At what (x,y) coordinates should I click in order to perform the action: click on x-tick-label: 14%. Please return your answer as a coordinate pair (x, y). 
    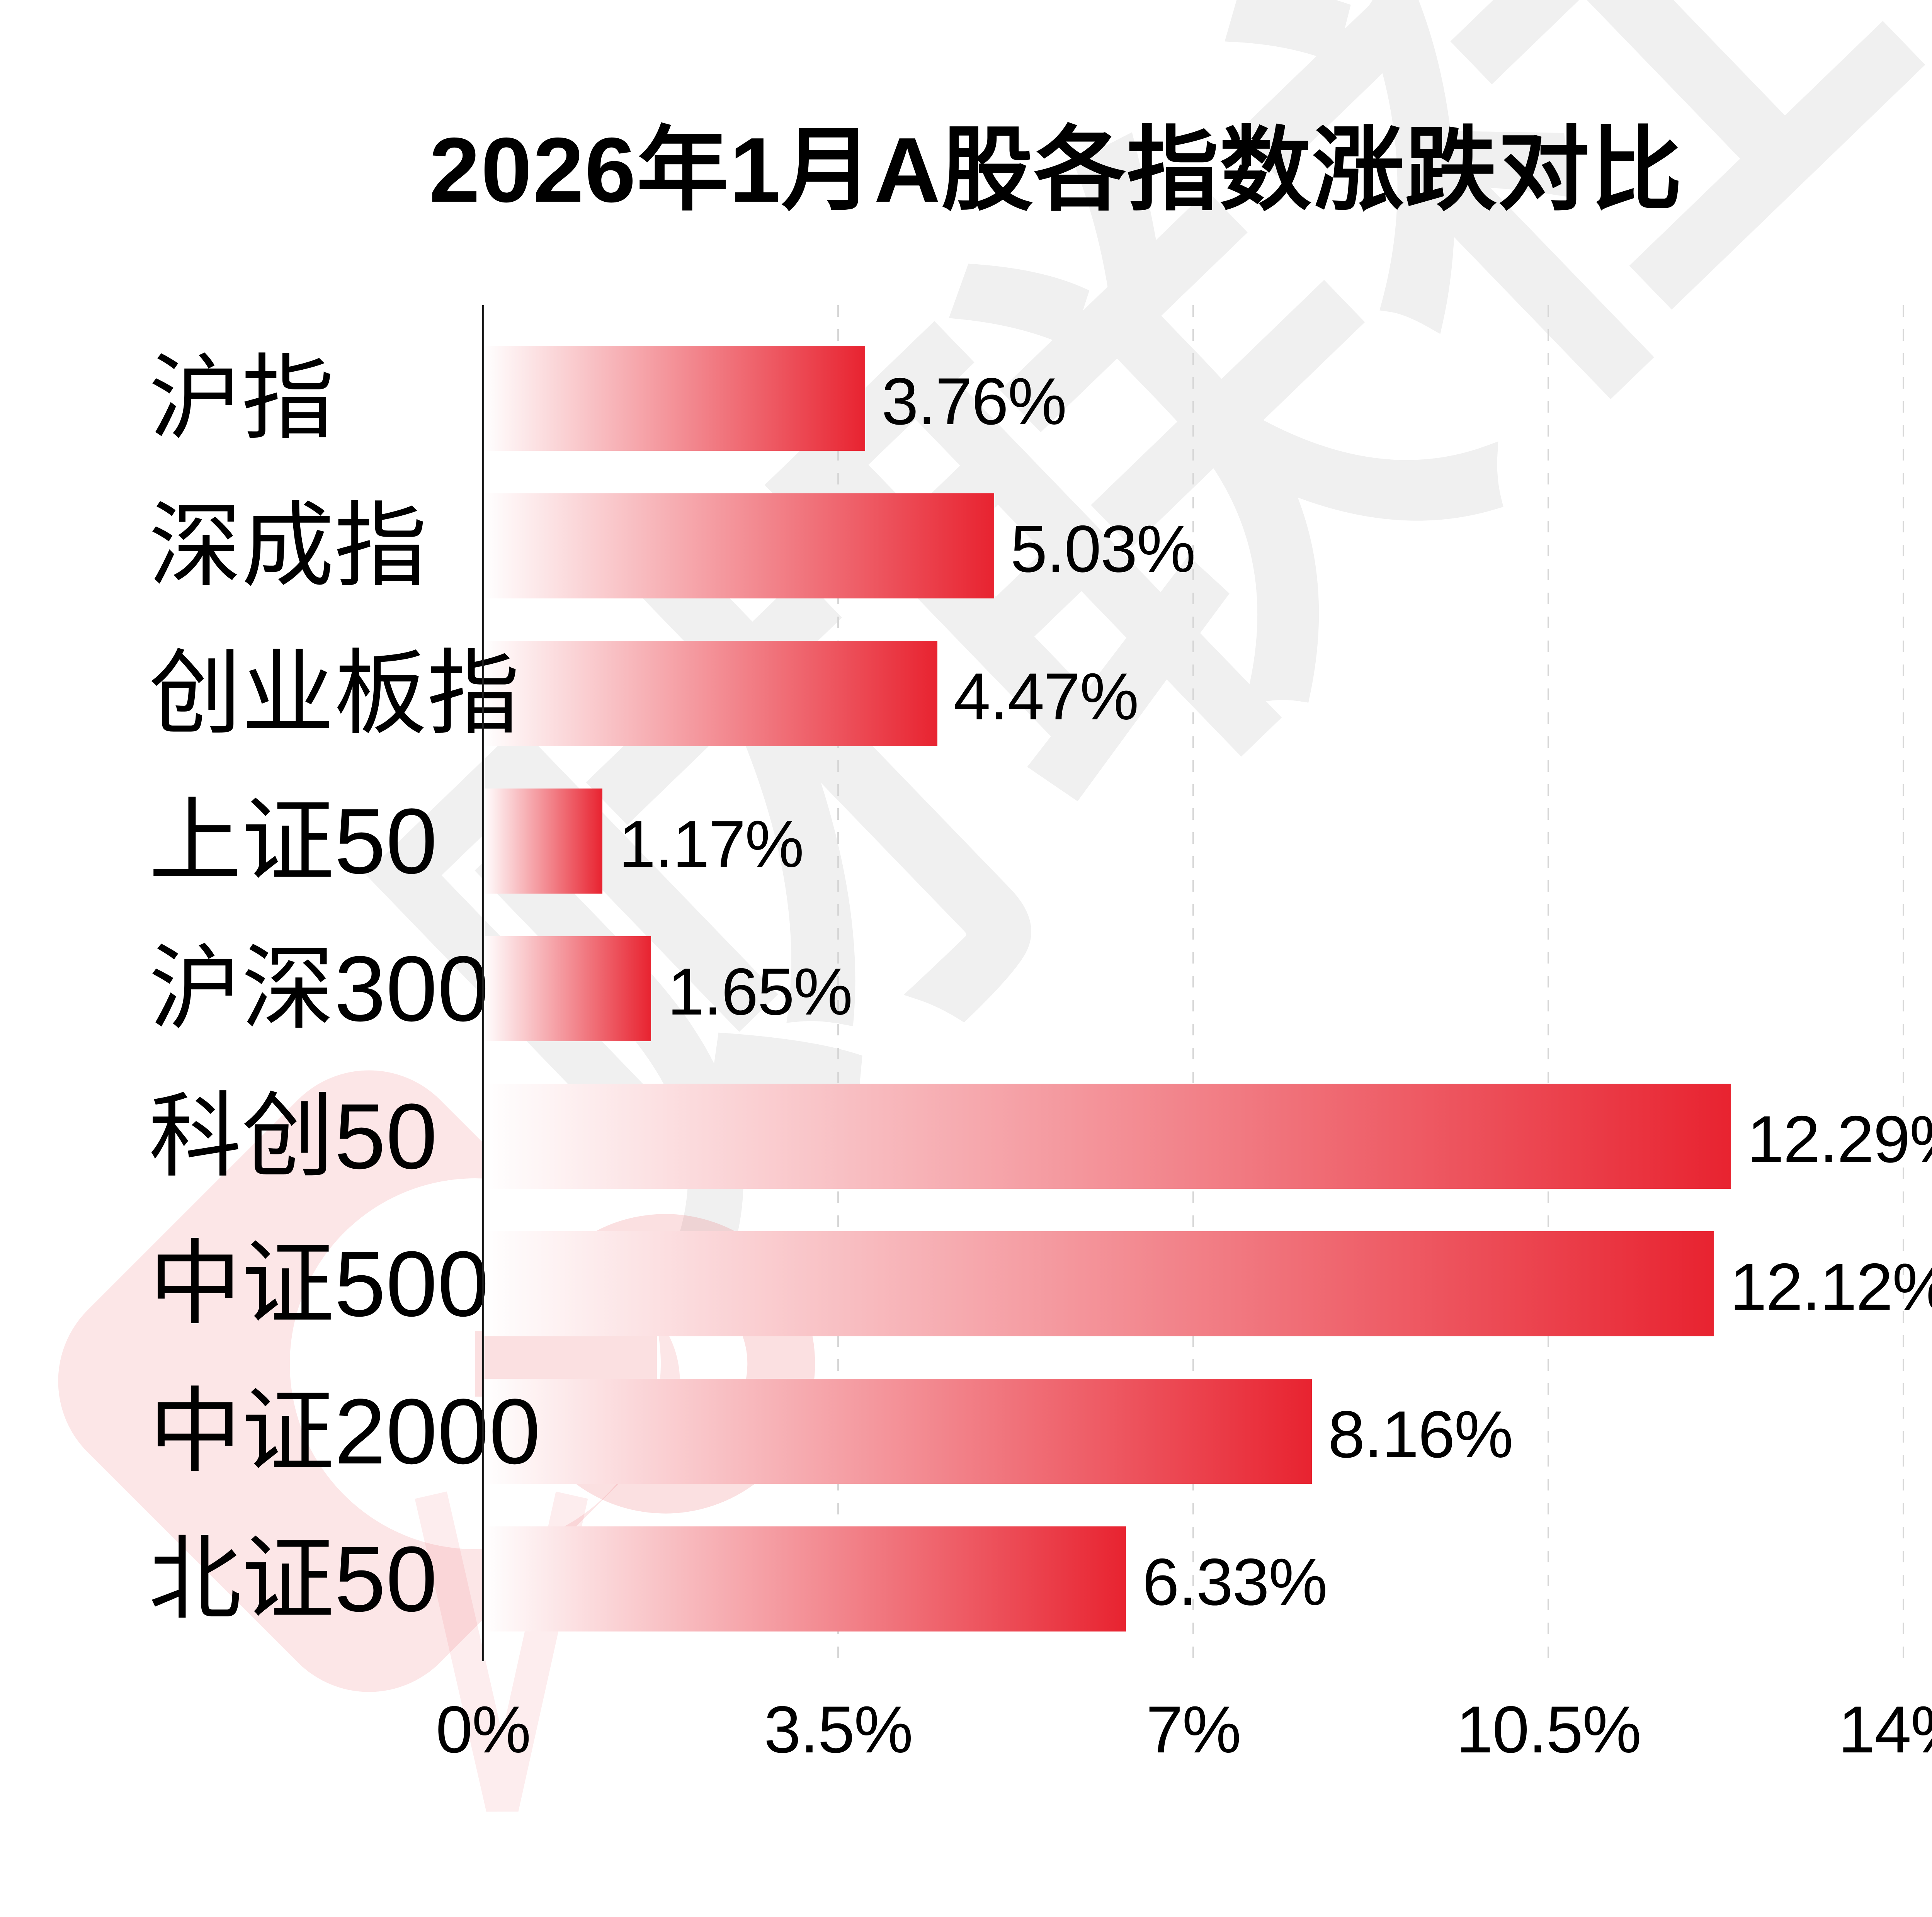
    Looking at the image, I should click on (1885, 1730).